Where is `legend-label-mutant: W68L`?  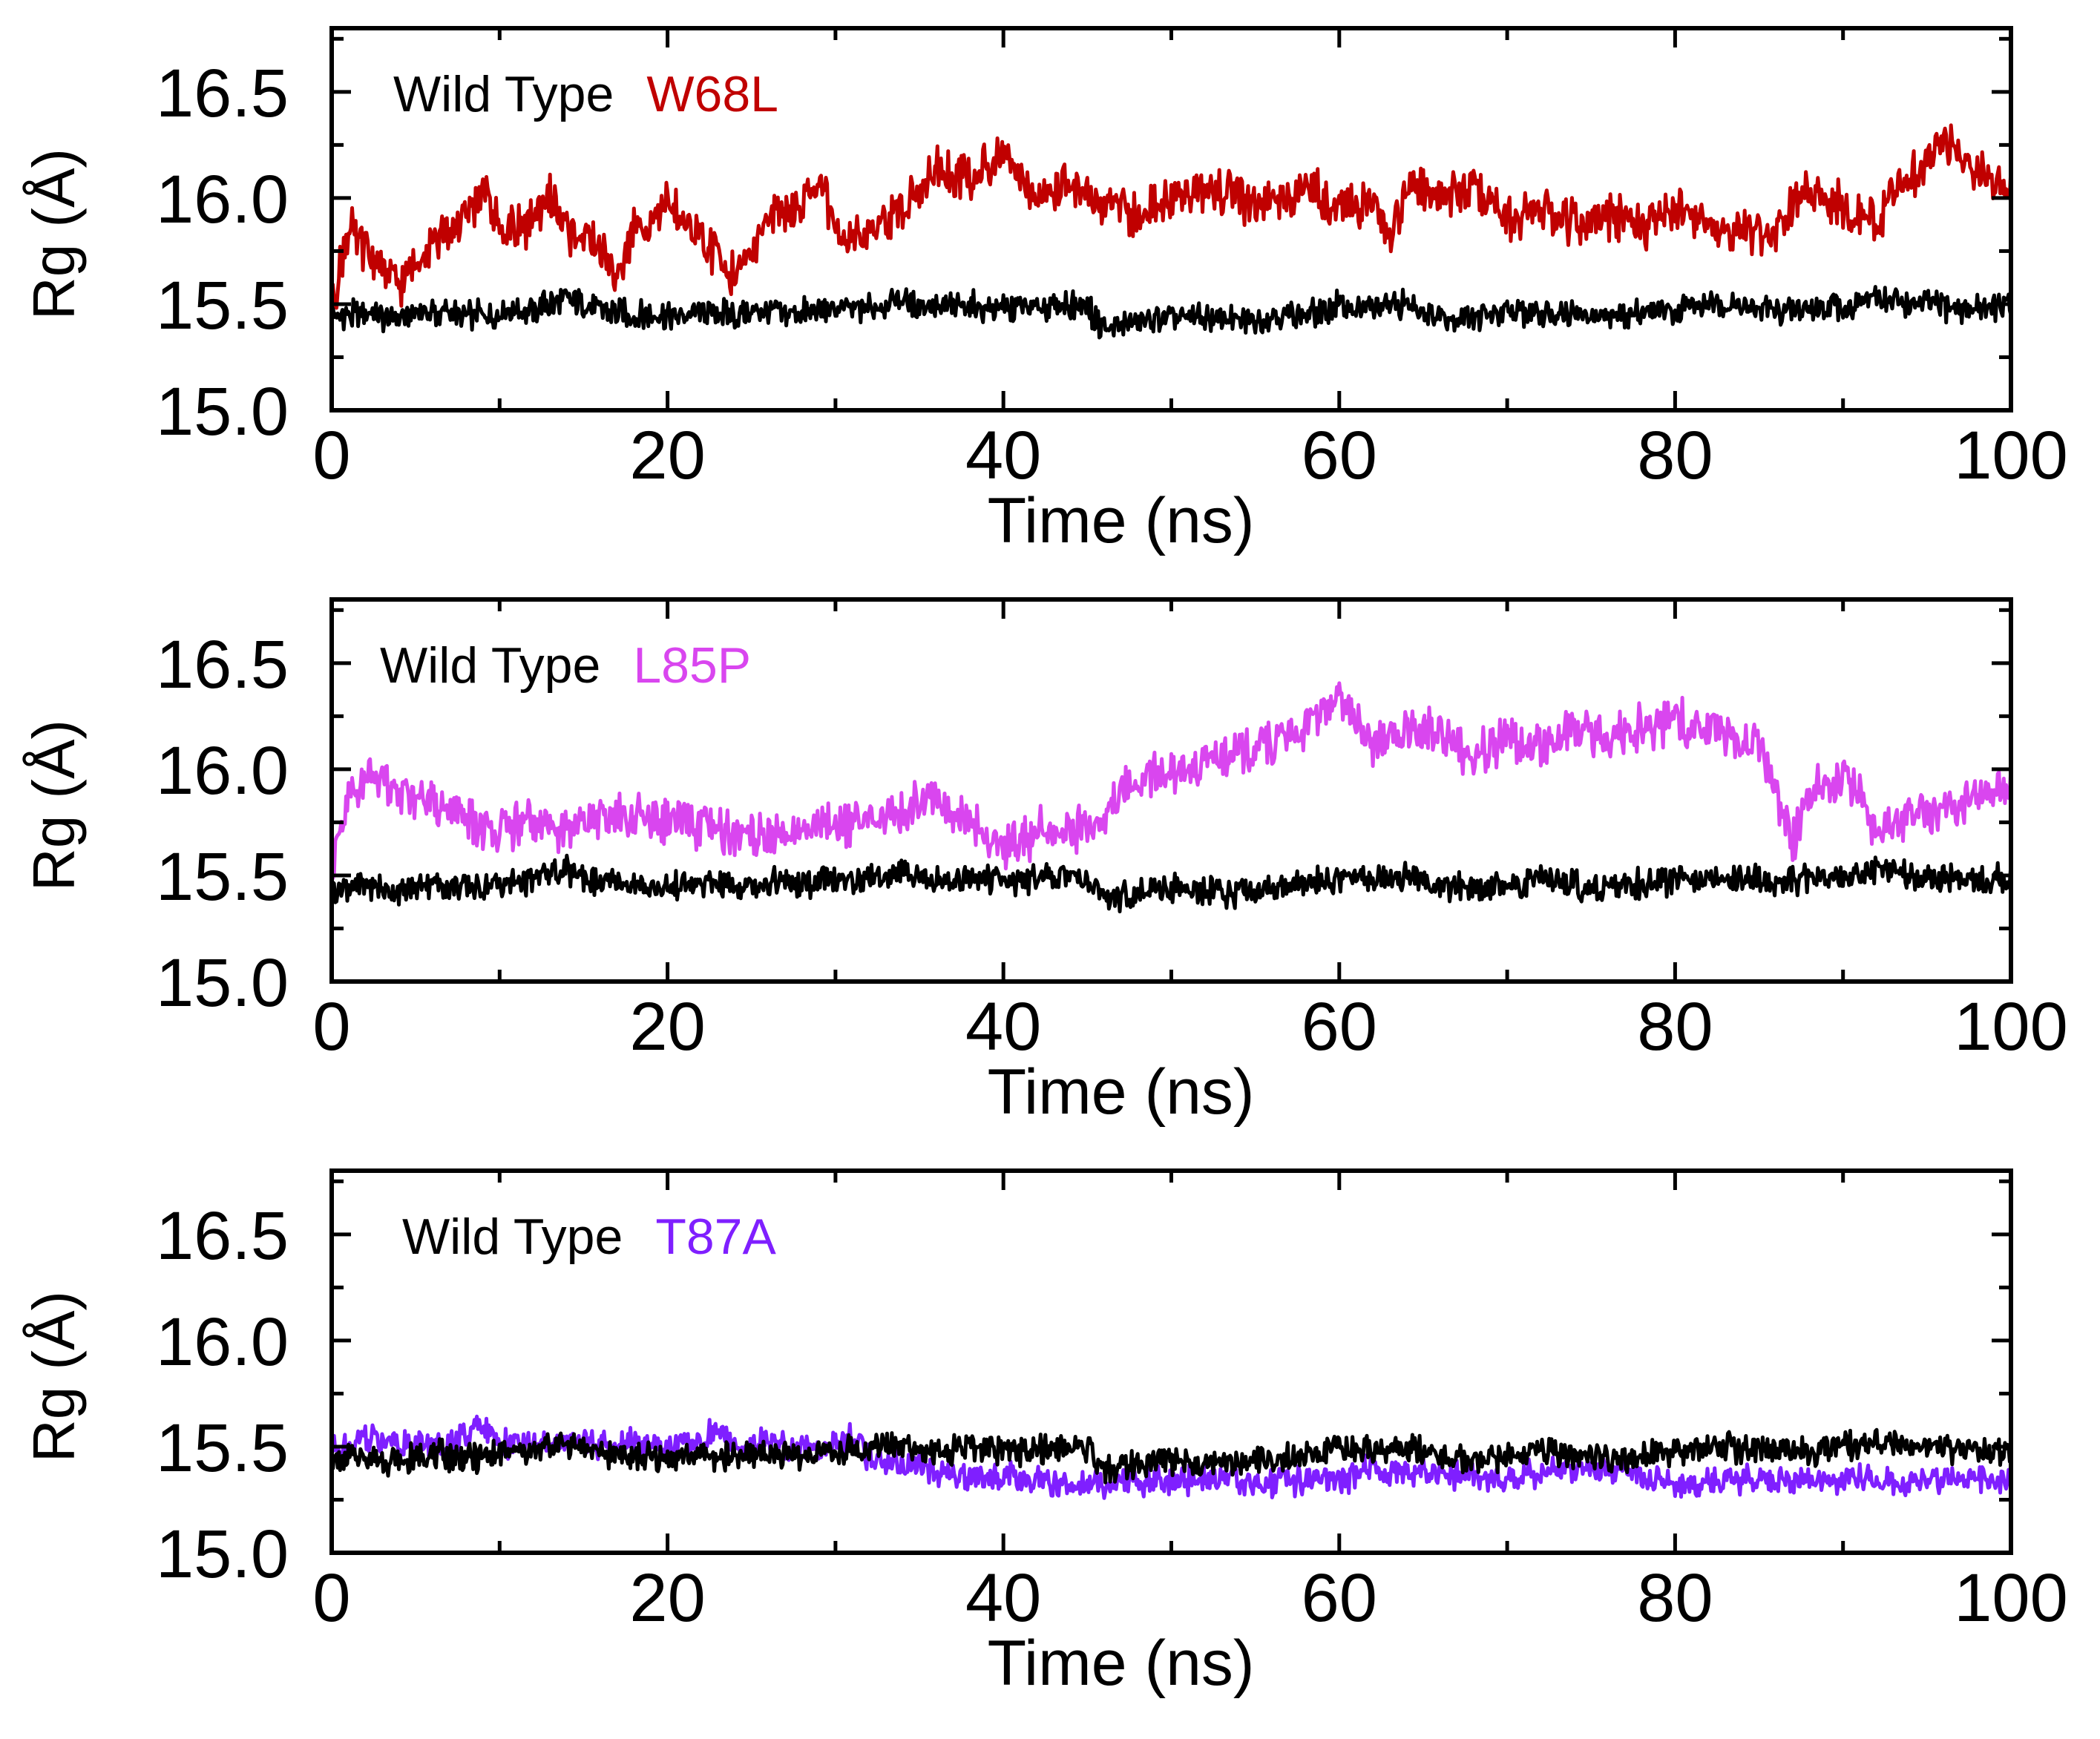
legend-label-mutant: W68L is located at coordinates (712, 94).